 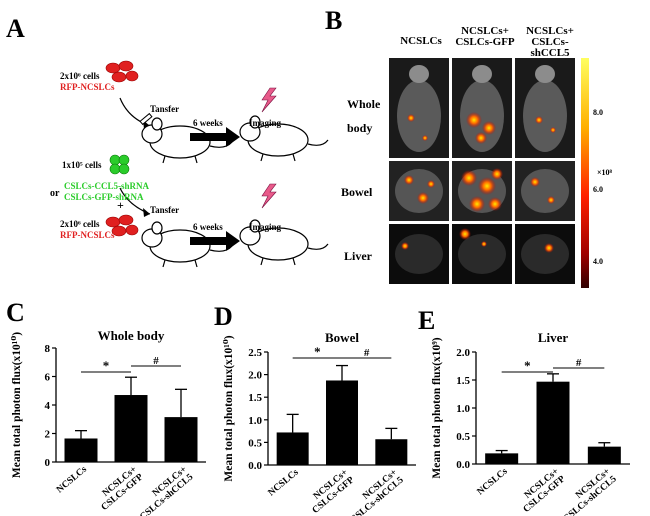 I want to click on shrna-label-gfp: CSLCs-GFP-shRNA, so click(x=104, y=197).